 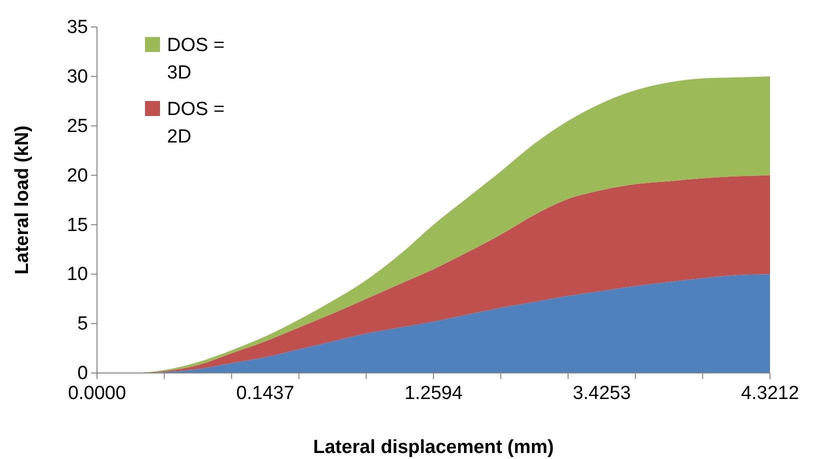 What do you see at coordinates (196, 59) in the screenshot?
I see `legend-label: DOS = 3D` at bounding box center [196, 59].